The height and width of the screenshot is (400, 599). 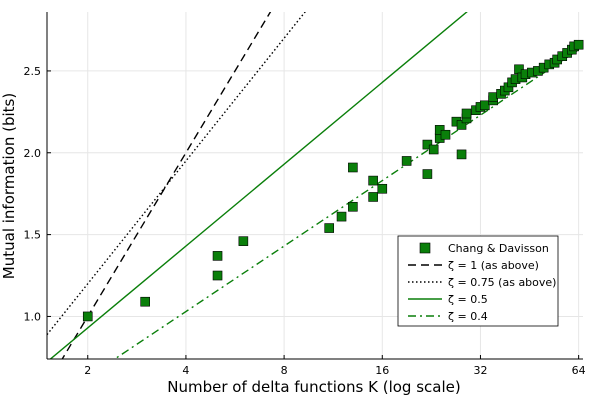 I want to click on legend-label: ζ = 0.4, so click(x=468, y=316).